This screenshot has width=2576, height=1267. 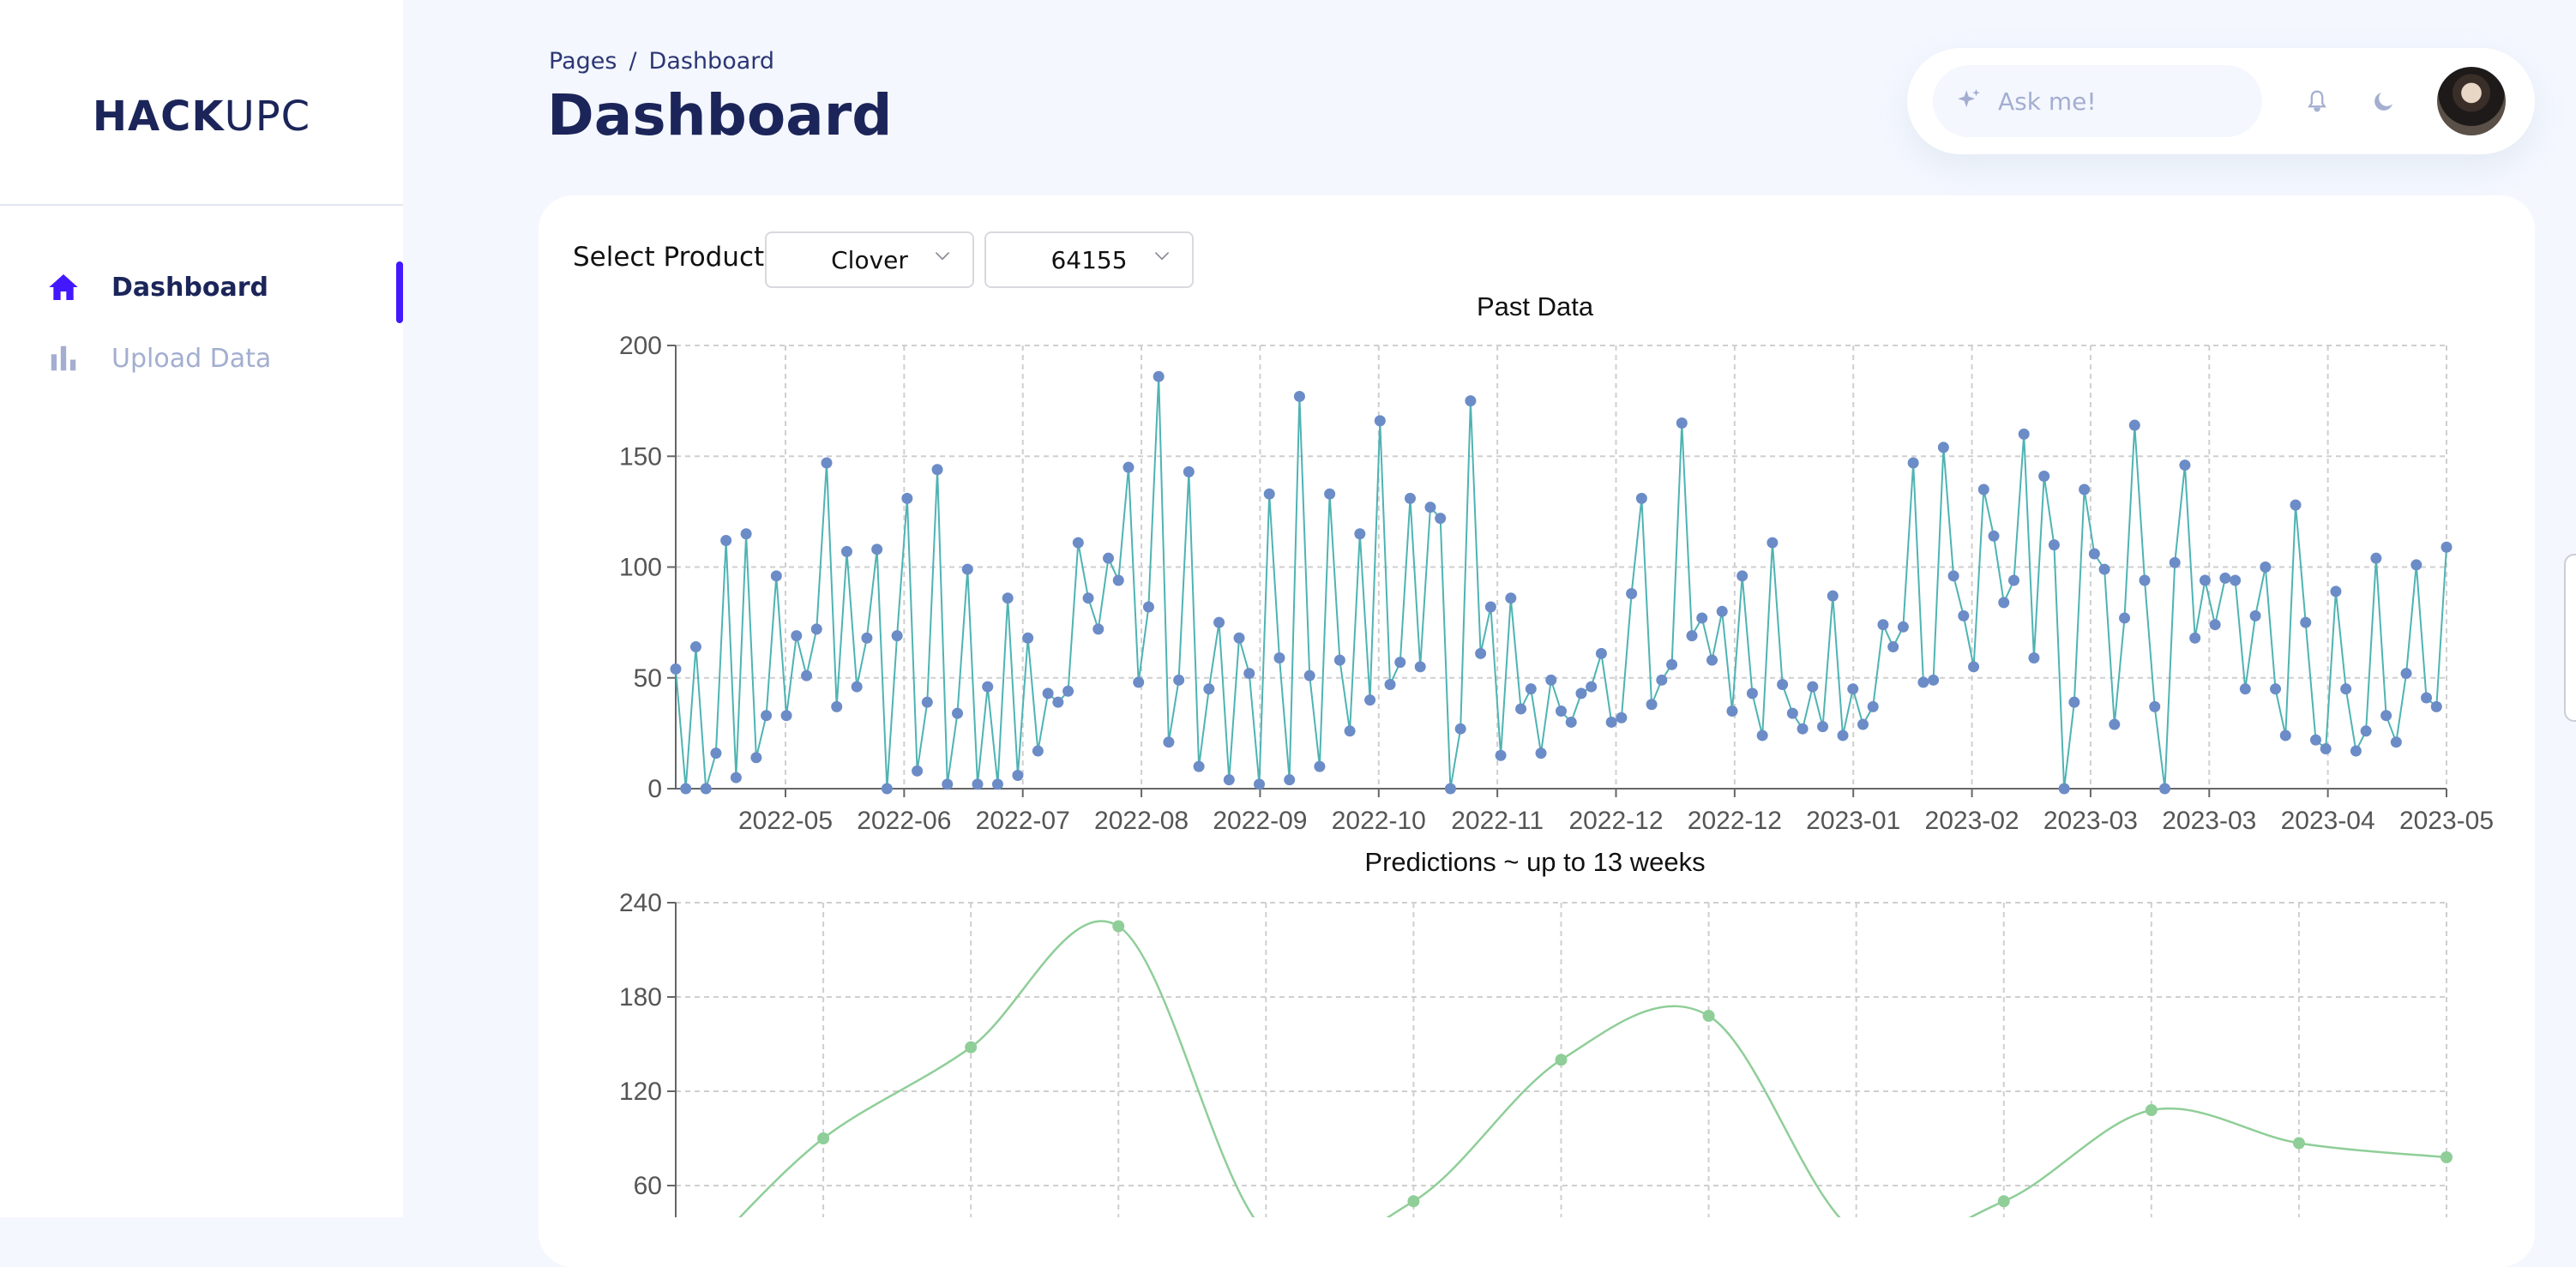 What do you see at coordinates (1497, 821) in the screenshot?
I see `x-tick-label: 2022-11` at bounding box center [1497, 821].